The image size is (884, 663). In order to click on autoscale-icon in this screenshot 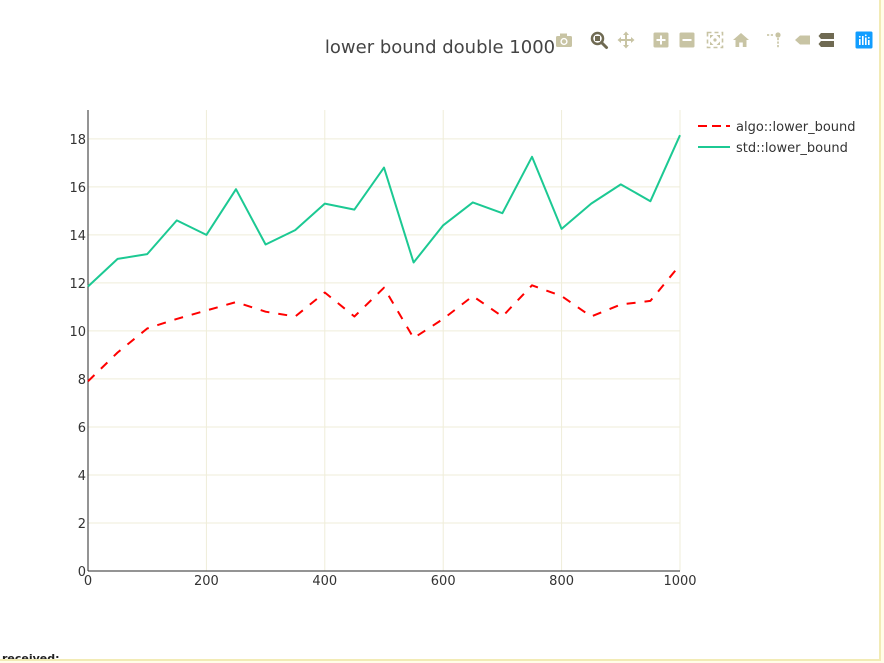, I will do `click(715, 40)`.